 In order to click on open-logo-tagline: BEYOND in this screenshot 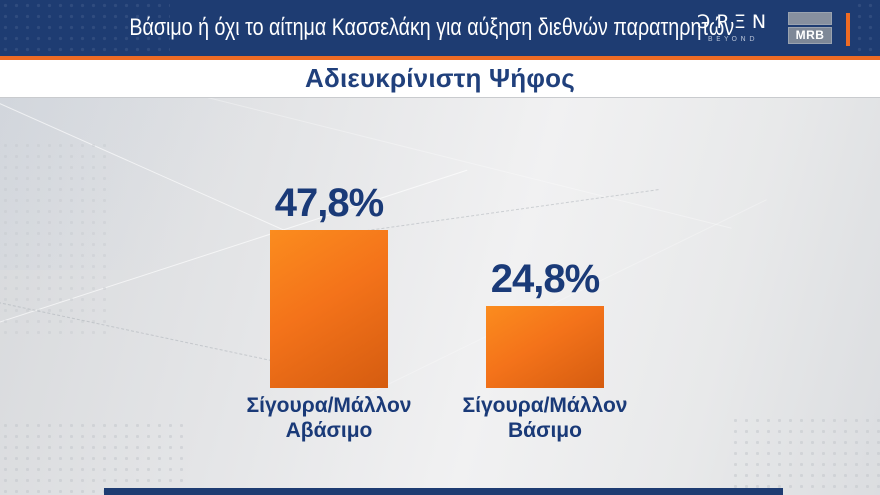, I will do `click(733, 39)`.